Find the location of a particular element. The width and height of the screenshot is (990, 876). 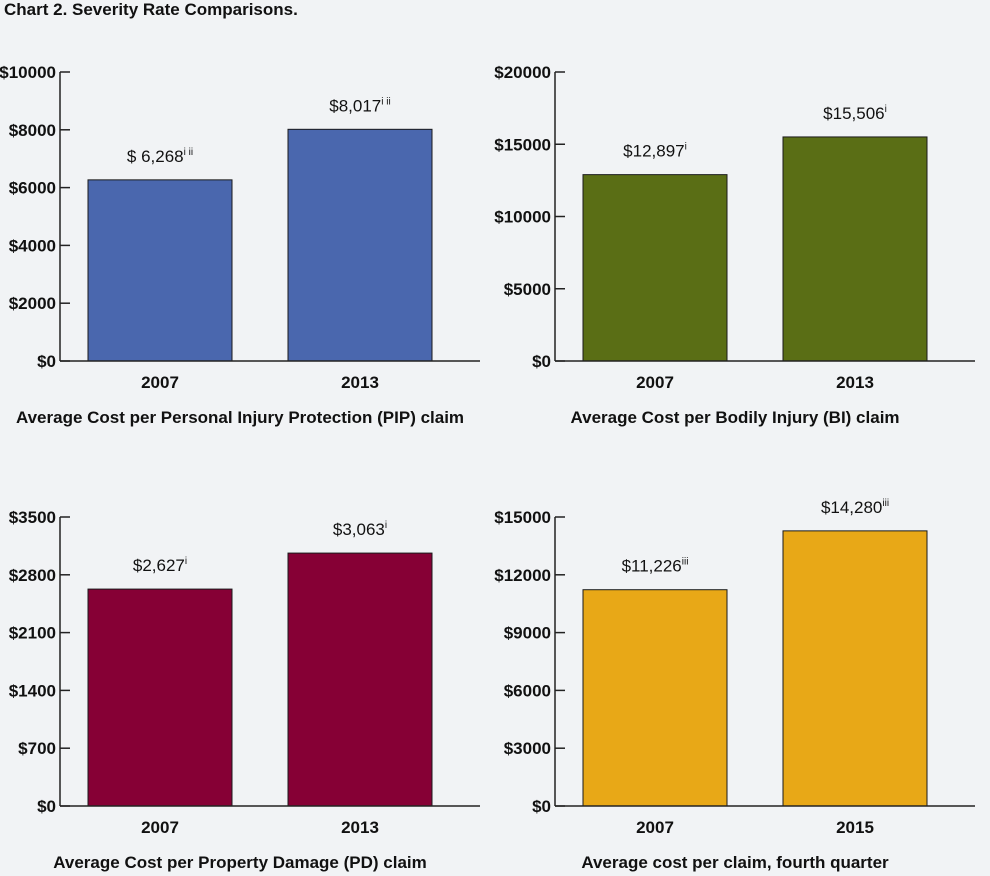

y-tick-label: $9000 is located at coordinates (527, 633).